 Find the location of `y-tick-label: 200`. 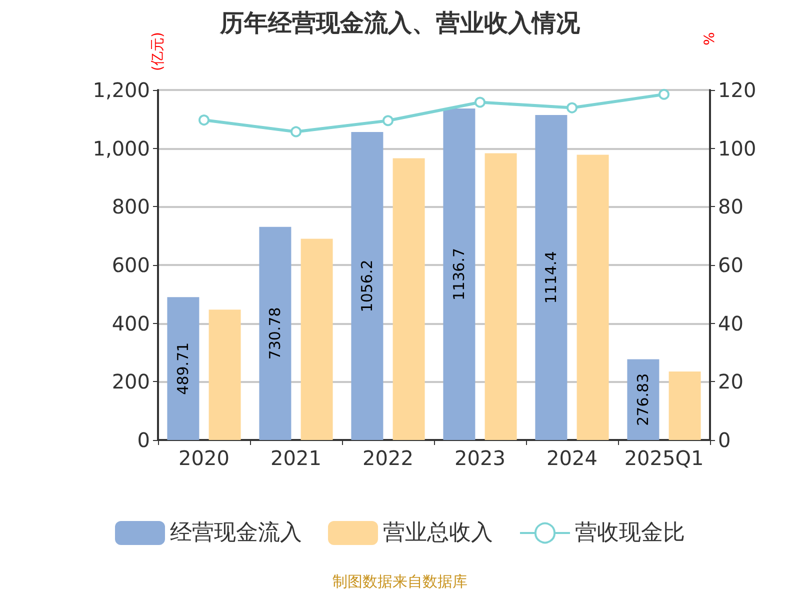

y-tick-label: 200 is located at coordinates (131, 382).